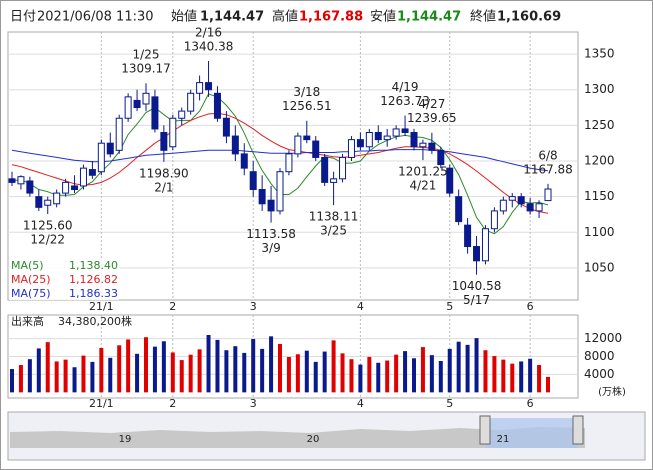  I want to click on y-tick-label: 1250, so click(599, 125).